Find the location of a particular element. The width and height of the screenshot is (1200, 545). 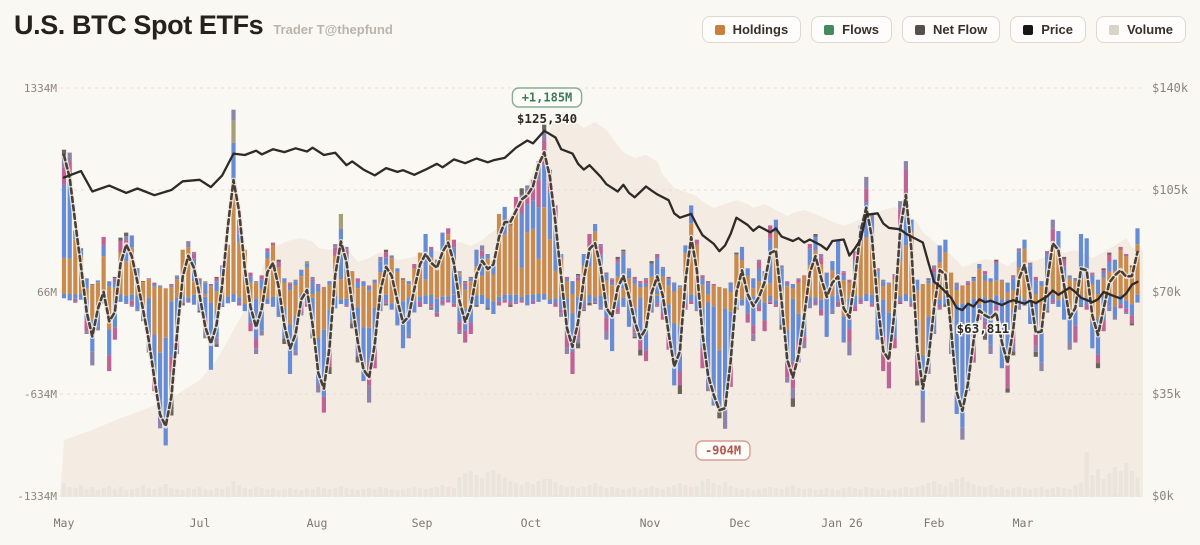

flows-swatch-icon is located at coordinates (829, 29).